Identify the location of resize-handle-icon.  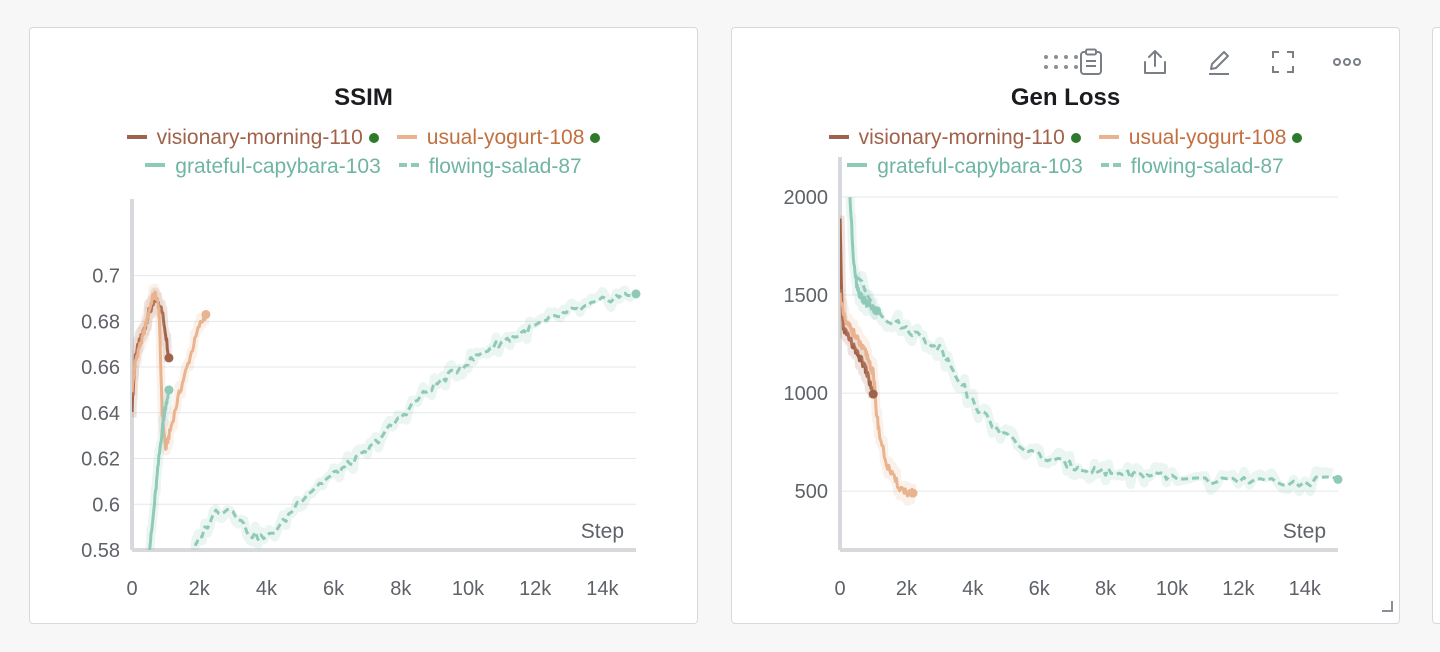
(1387, 608).